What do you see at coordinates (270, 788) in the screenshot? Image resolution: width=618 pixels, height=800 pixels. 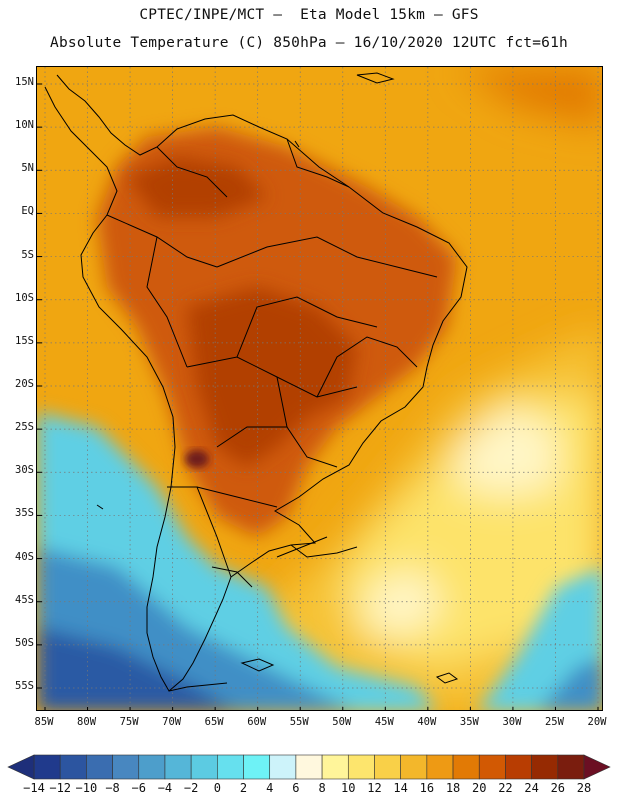 I see `colorbar-label: 4` at bounding box center [270, 788].